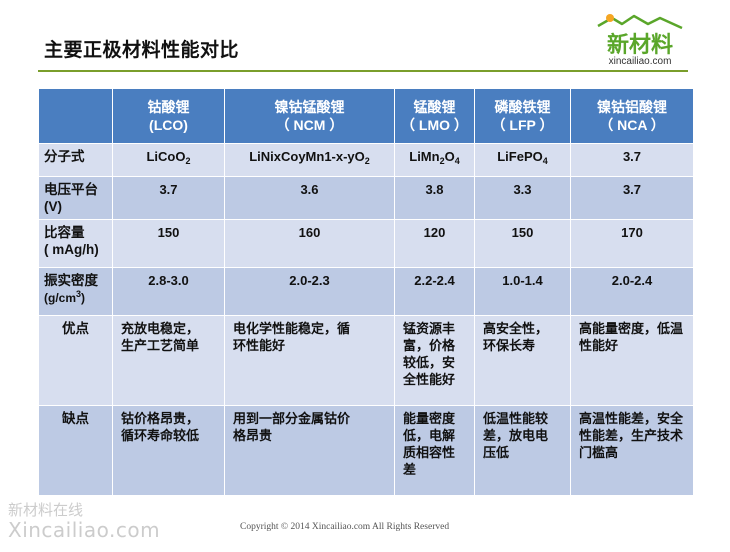 Image resolution: width=730 pixels, height=552 pixels. What do you see at coordinates (75, 360) in the screenshot?
I see `row-label-pros: 优点` at bounding box center [75, 360].